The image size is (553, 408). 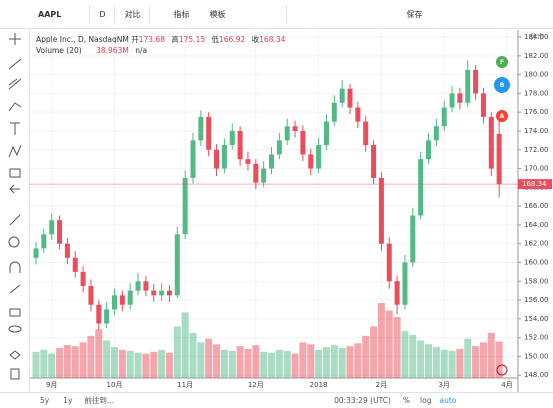 I want to click on fib-tool, so click(x=15, y=84).